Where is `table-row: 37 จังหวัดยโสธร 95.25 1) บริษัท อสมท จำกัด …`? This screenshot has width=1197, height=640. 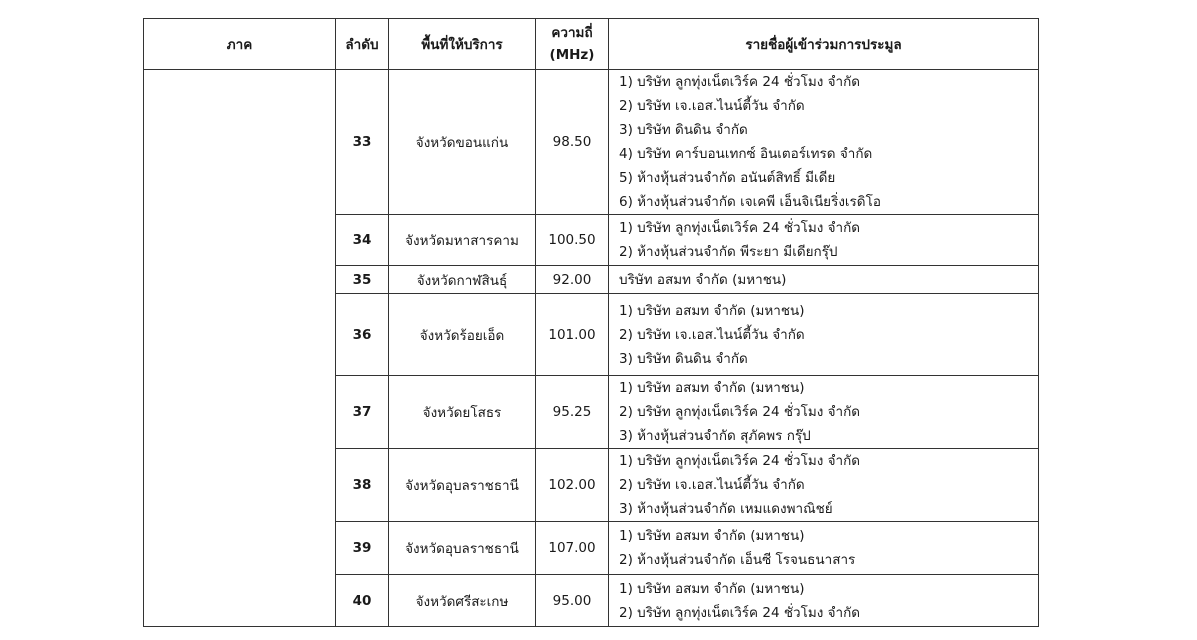
table-row: 37 จังหวัดยโสธร 95.25 1) บริษัท อสมท จำกัด … is located at coordinates (591, 412).